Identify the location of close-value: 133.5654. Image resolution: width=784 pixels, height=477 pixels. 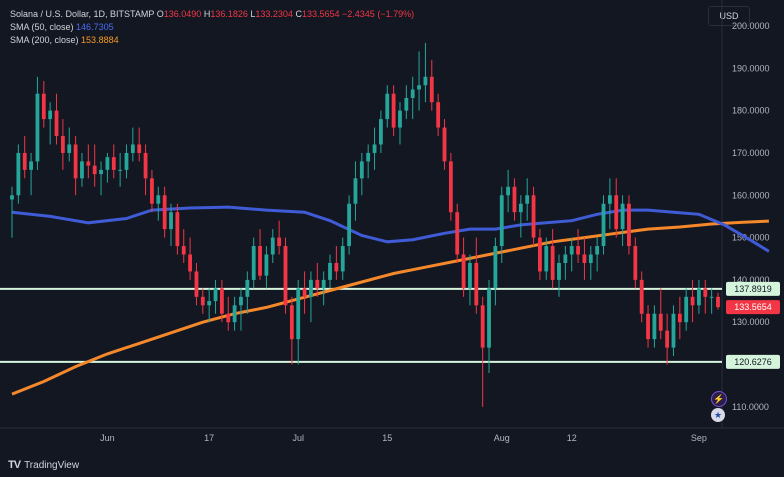
(320, 14).